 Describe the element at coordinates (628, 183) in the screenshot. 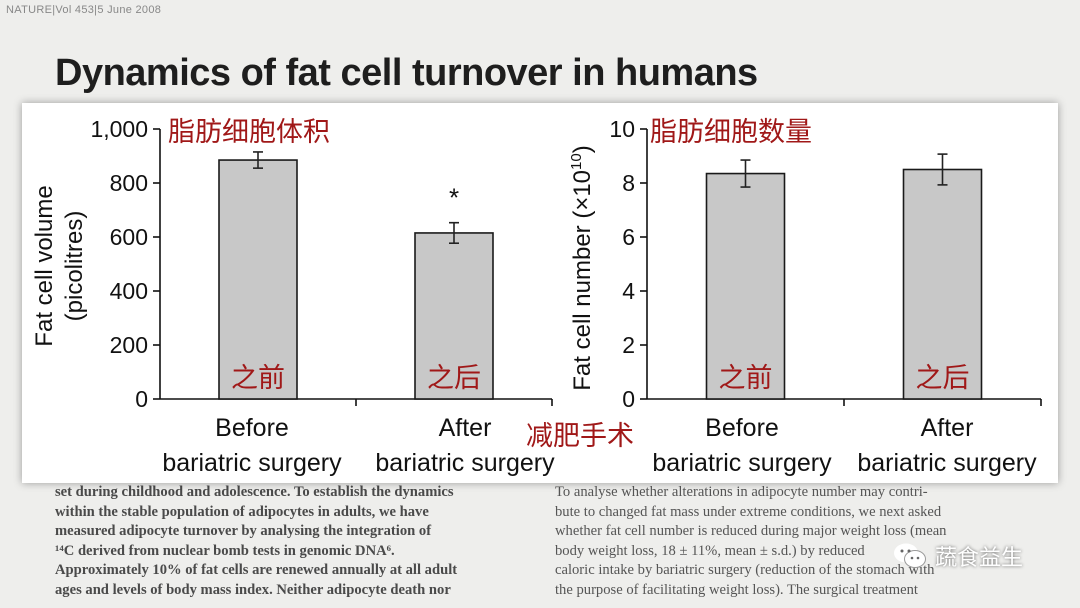

I see `y-tick-label: 8` at that location.